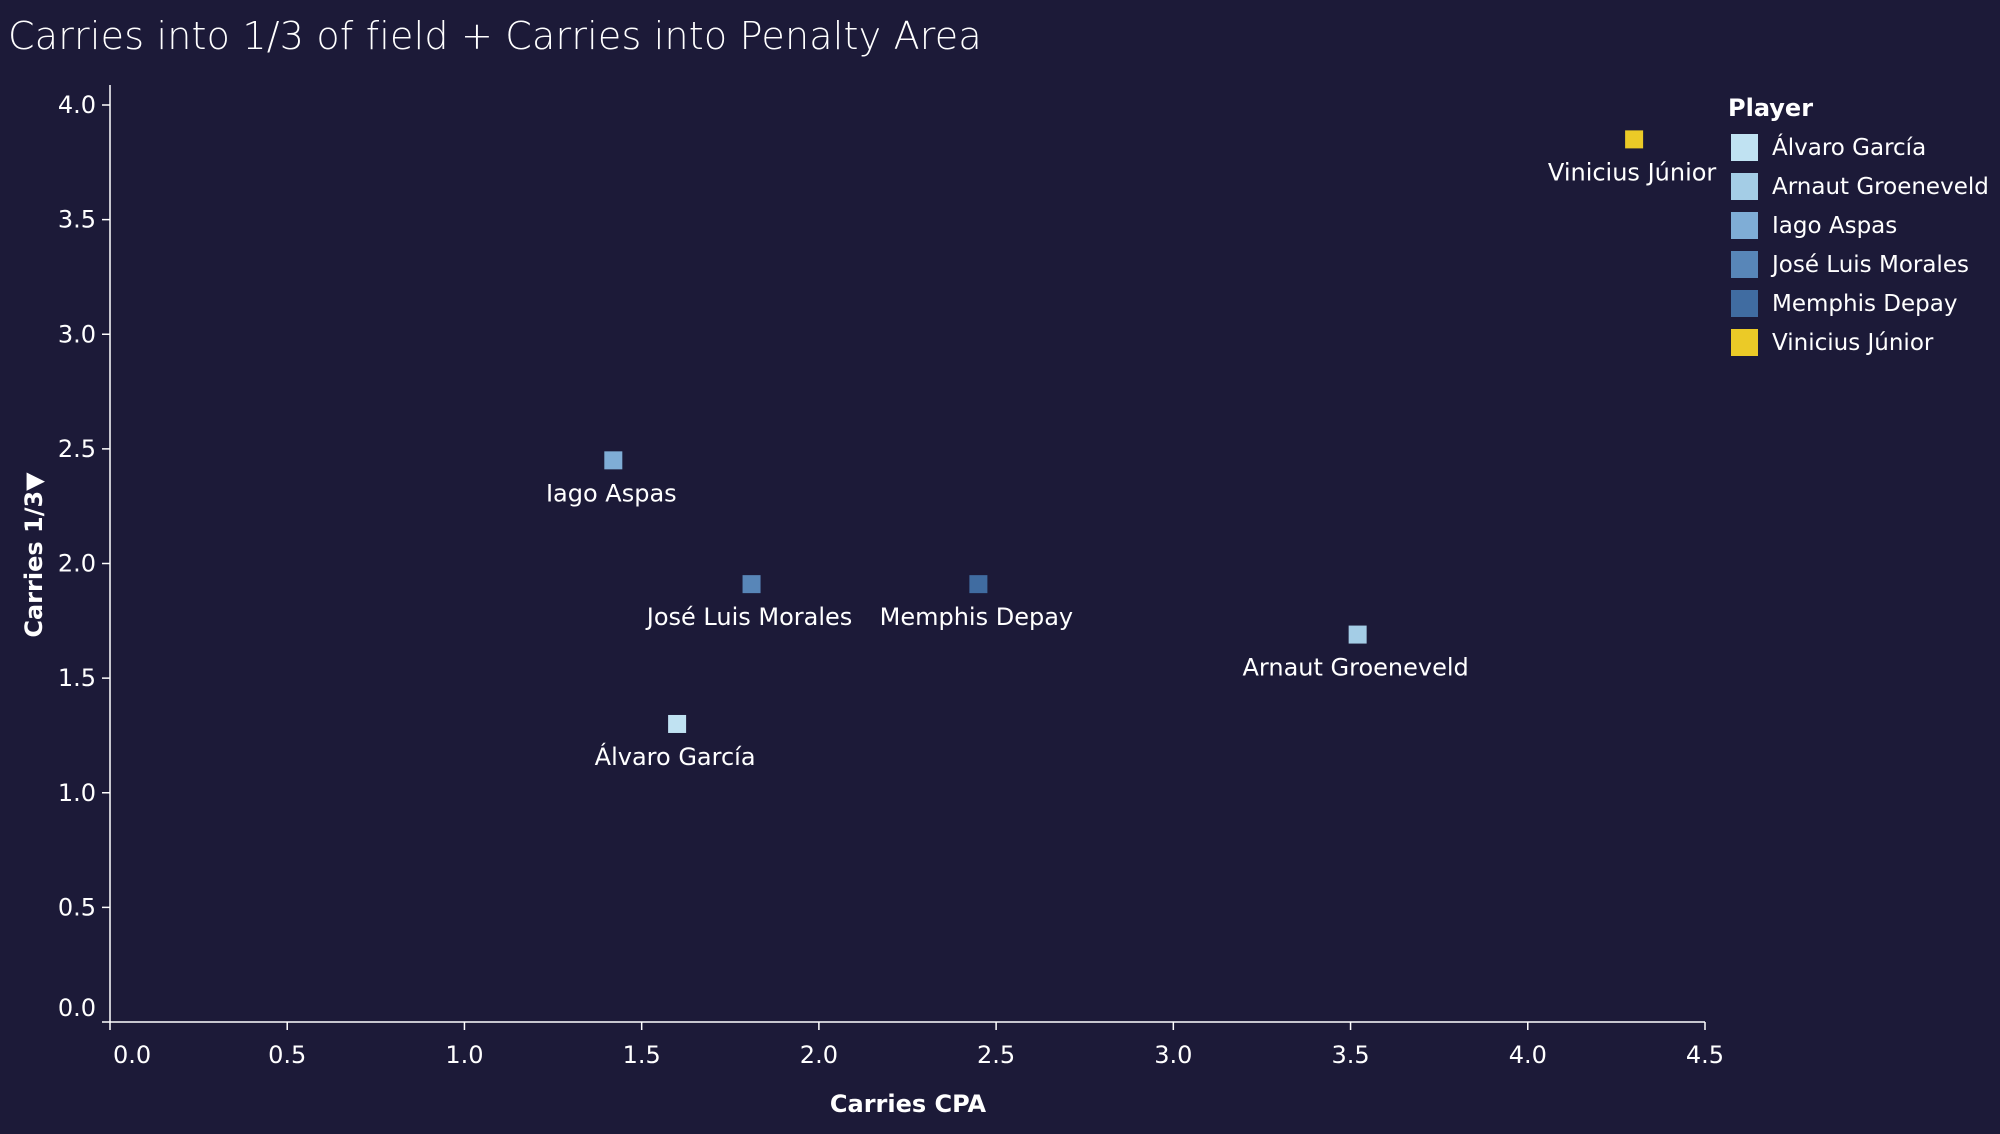 Image resolution: width=2000 pixels, height=1134 pixels. What do you see at coordinates (77, 907) in the screenshot?
I see `y-tick-label: 0.5` at bounding box center [77, 907].